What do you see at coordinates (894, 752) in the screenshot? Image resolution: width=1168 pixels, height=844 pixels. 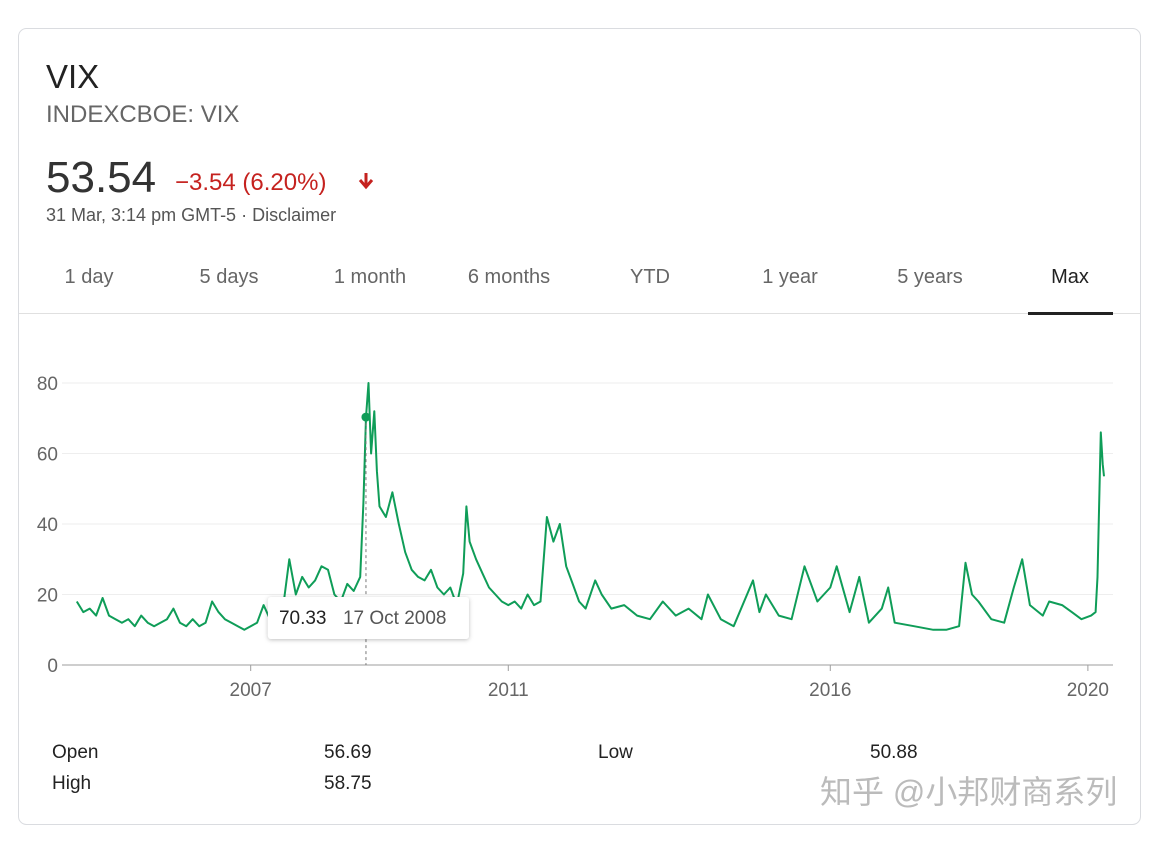 I see `stat-value: 50.88` at bounding box center [894, 752].